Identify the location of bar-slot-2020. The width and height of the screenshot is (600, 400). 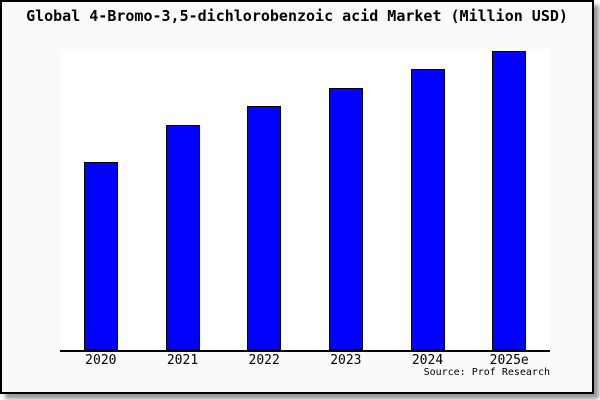
(101, 199).